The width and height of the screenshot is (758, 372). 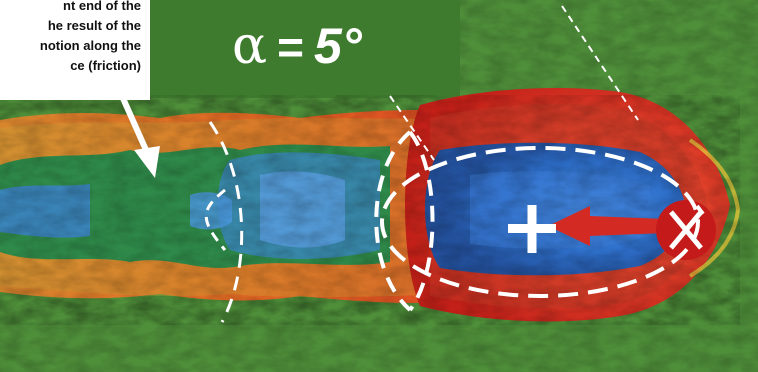 I want to click on label-panel, so click(x=305, y=49).